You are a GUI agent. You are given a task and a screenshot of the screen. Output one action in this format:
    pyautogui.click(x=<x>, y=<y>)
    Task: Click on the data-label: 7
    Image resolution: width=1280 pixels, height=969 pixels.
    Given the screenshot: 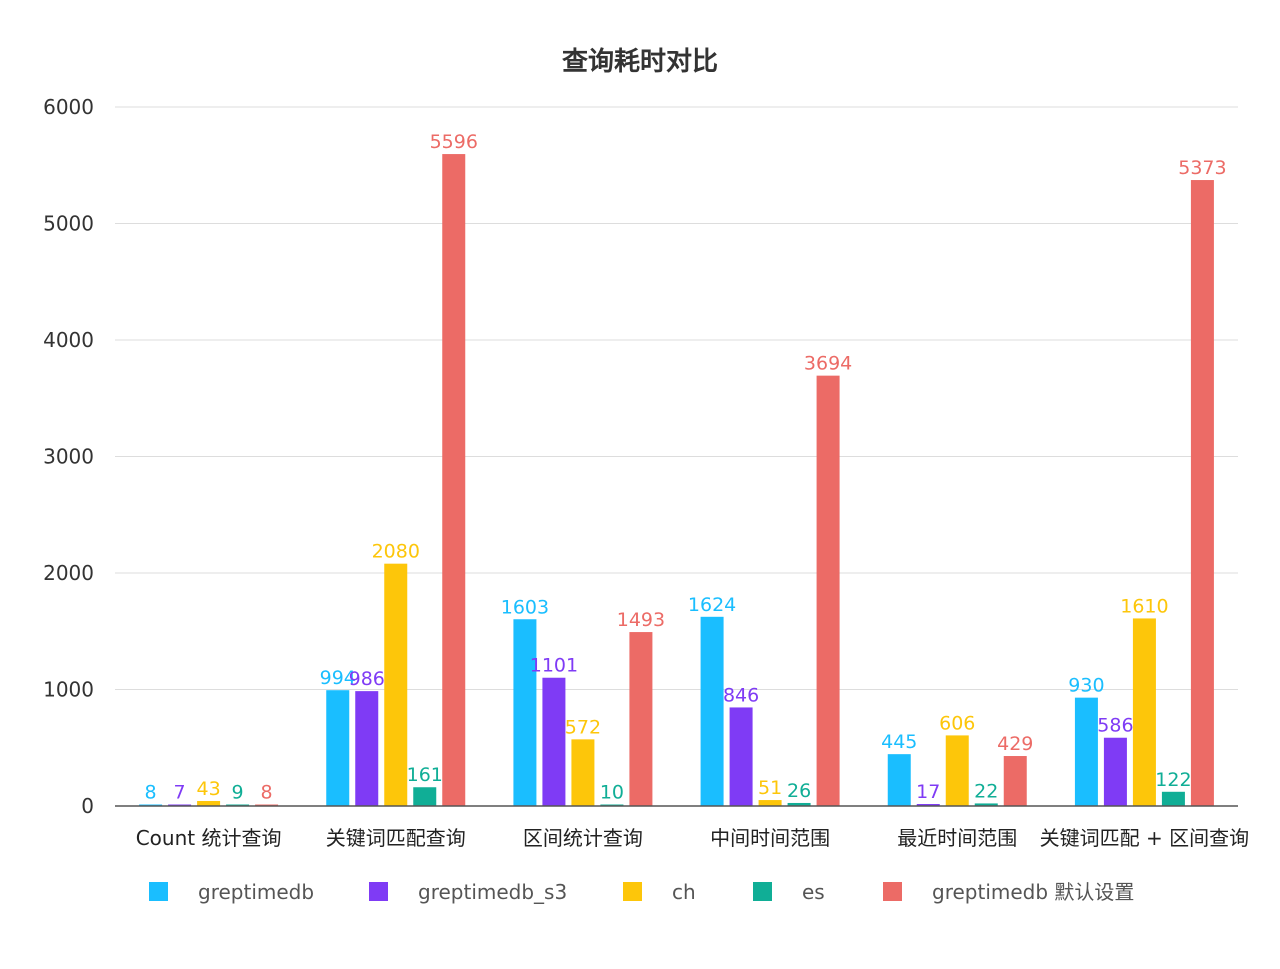 What is the action you would take?
    pyautogui.click(x=180, y=793)
    